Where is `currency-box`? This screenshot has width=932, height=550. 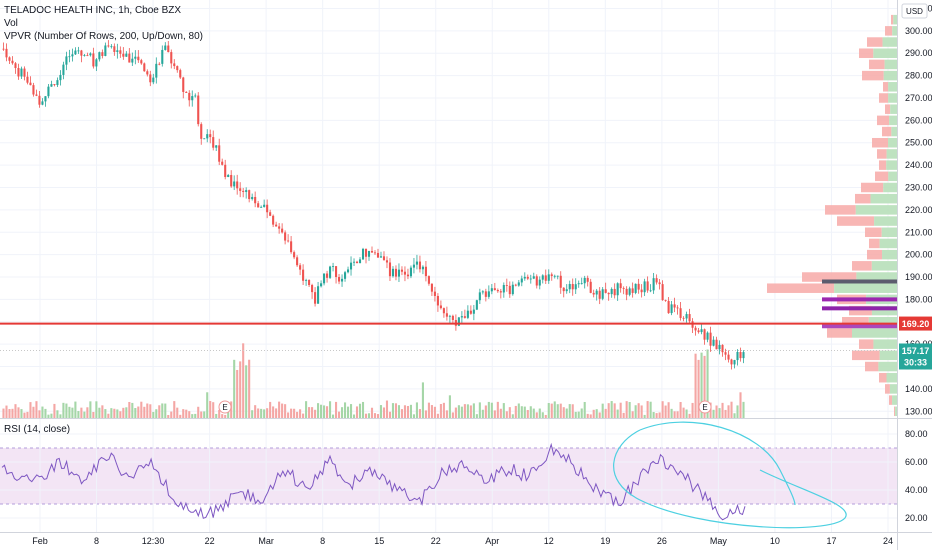
currency-box is located at coordinates (914, 11).